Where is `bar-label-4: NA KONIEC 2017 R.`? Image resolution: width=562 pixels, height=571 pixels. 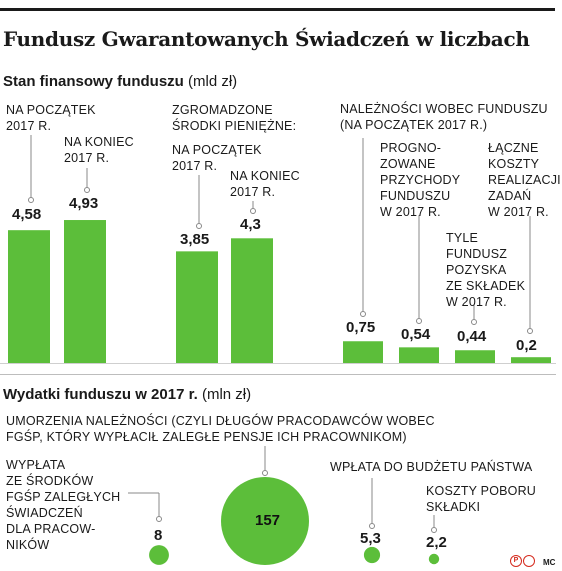 bar-label-4: NA KONIEC 2017 R. is located at coordinates (265, 184).